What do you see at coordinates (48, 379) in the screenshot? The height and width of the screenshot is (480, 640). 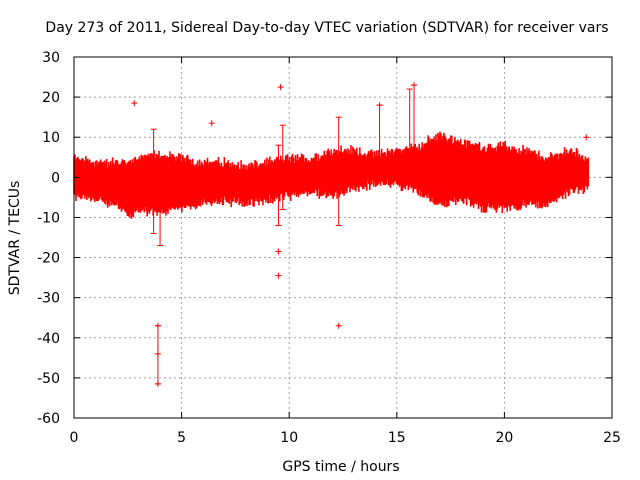 I see `y-tick-label: -50` at bounding box center [48, 379].